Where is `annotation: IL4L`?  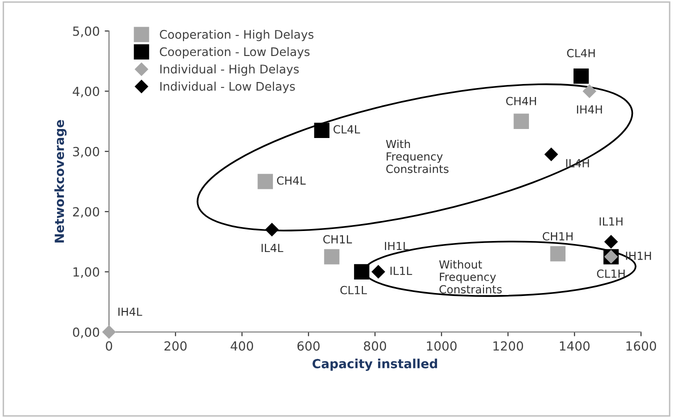 annotation: IL4L is located at coordinates (273, 248).